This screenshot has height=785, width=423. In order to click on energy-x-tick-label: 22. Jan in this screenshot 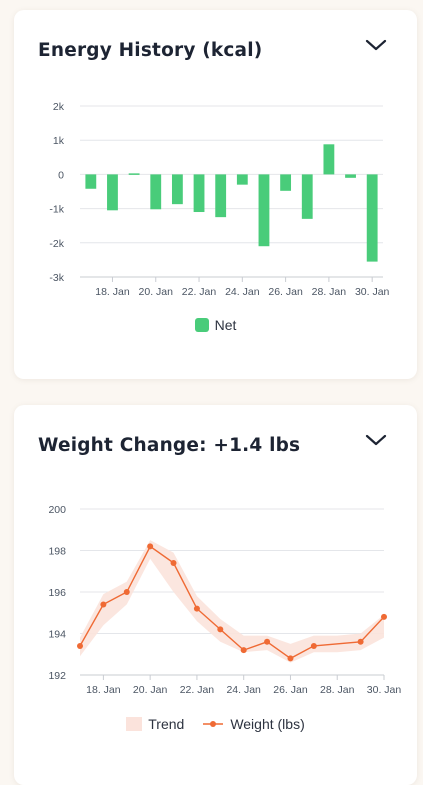, I will do `click(199, 292)`.